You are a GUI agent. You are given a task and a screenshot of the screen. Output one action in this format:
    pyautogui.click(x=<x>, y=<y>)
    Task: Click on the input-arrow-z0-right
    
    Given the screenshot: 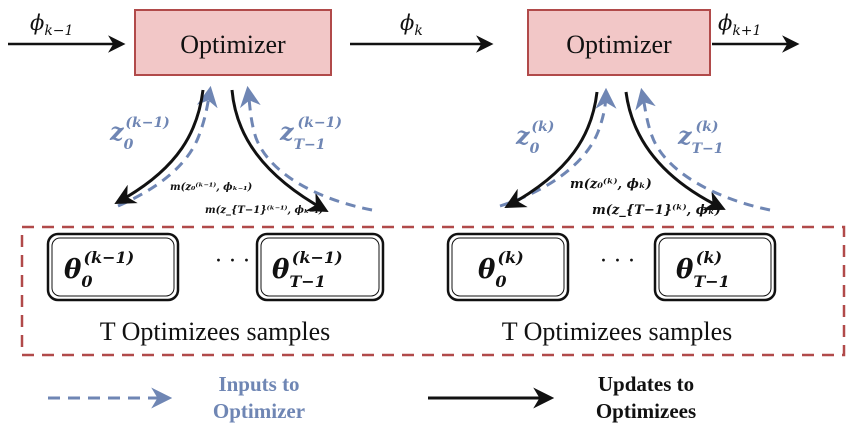 What is the action you would take?
    pyautogui.click(x=558, y=147)
    